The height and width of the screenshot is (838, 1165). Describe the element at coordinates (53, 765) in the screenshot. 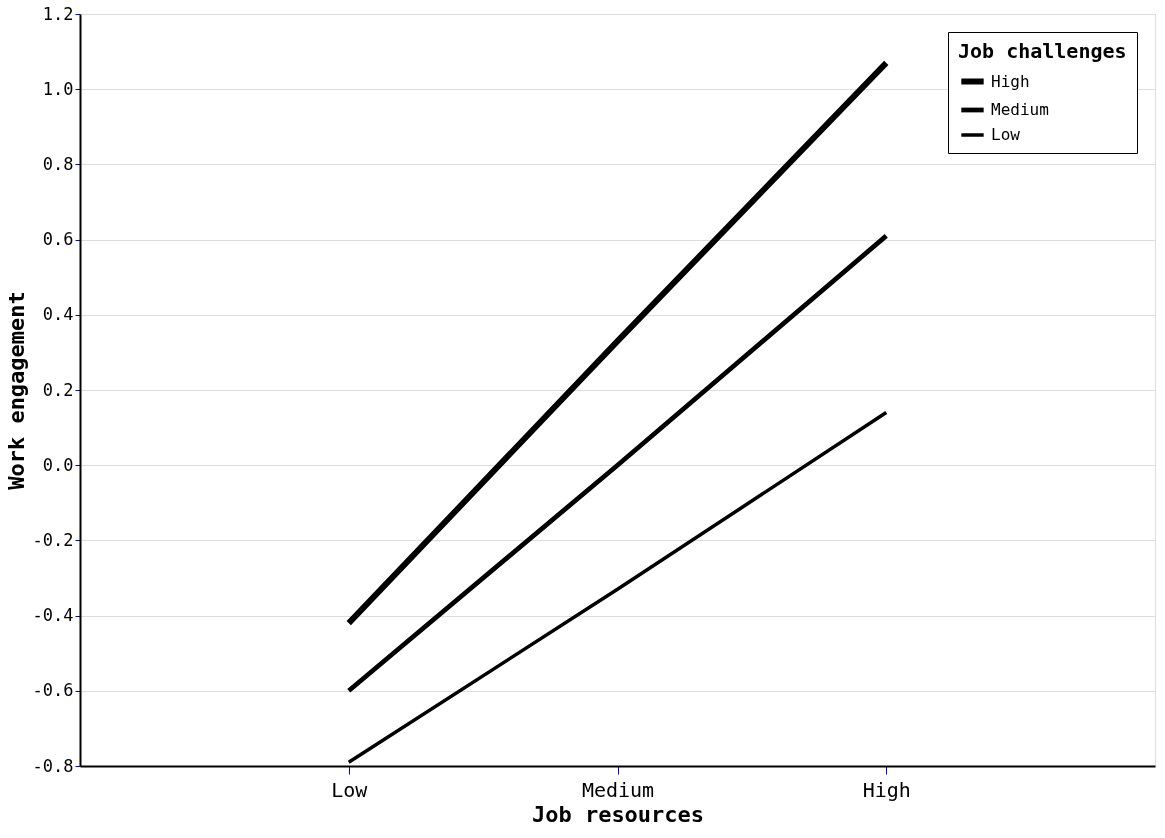

I see `y-tick-label: -0.8` at that location.